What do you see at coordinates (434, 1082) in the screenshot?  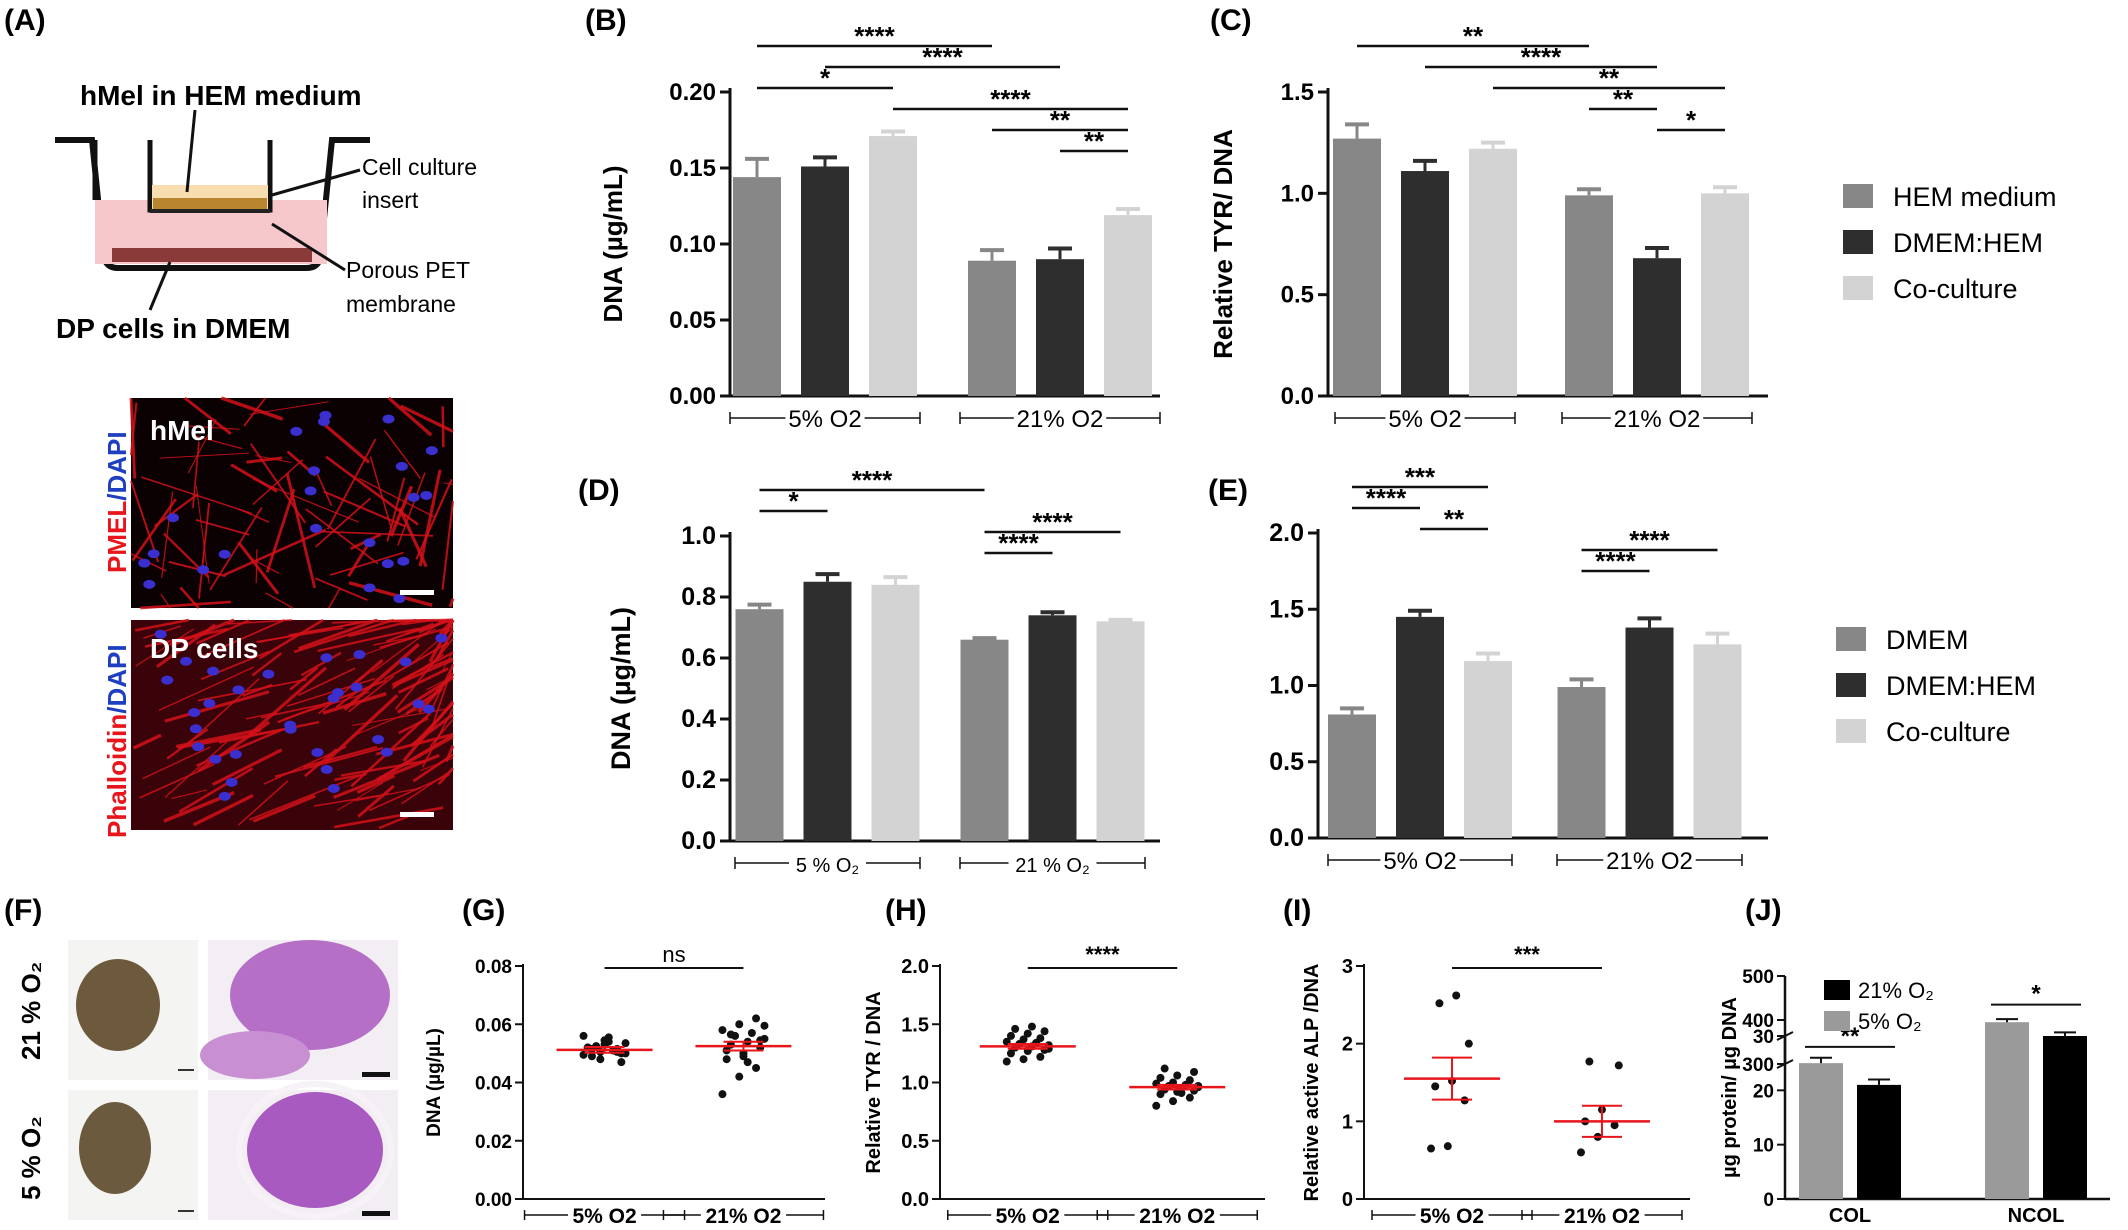 I see `y-axis-label: DNA (µg/µL)` at bounding box center [434, 1082].